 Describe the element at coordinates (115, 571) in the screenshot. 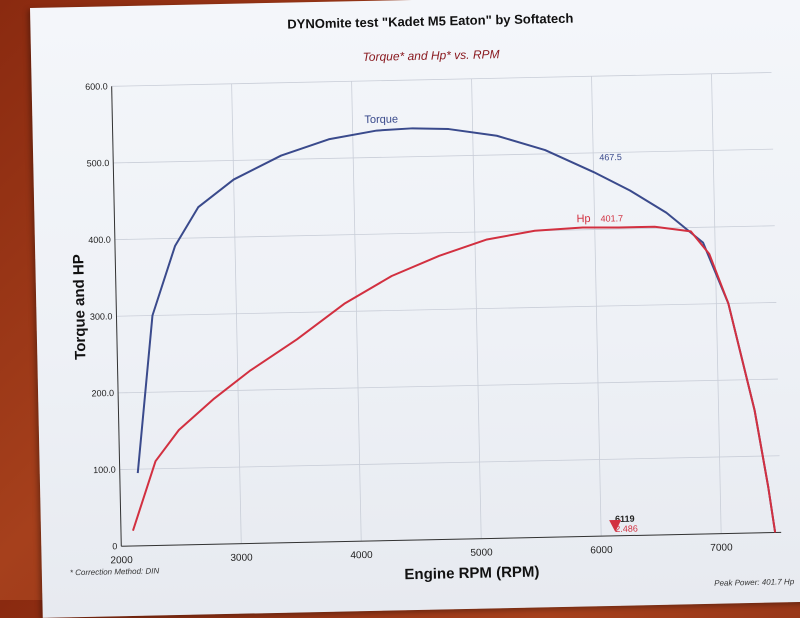

I see `correction-note: * Correction Method: DIN` at that location.